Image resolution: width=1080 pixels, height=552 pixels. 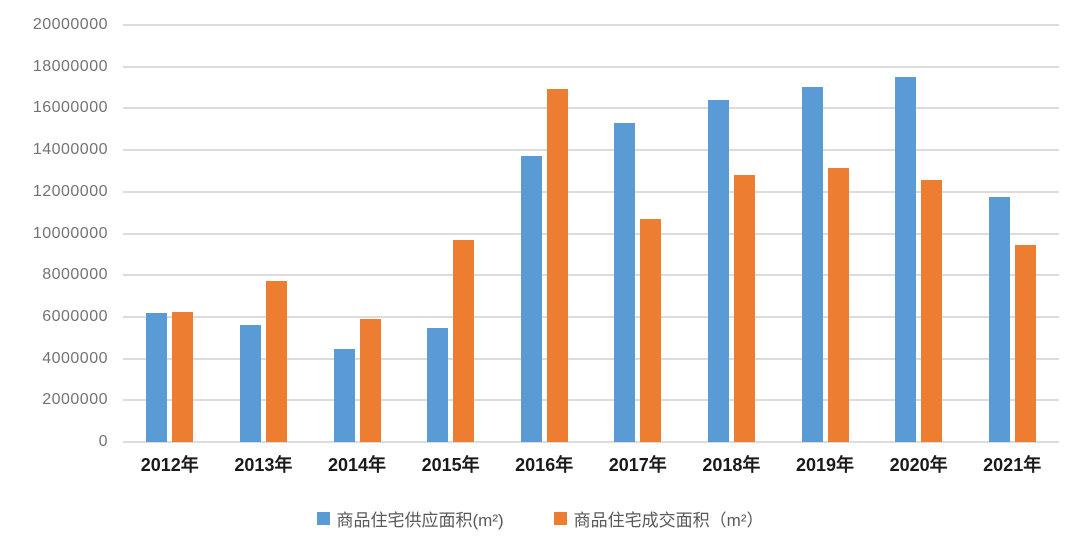 What do you see at coordinates (544, 465) in the screenshot?
I see `x-axis-tick-label: 2016年` at bounding box center [544, 465].